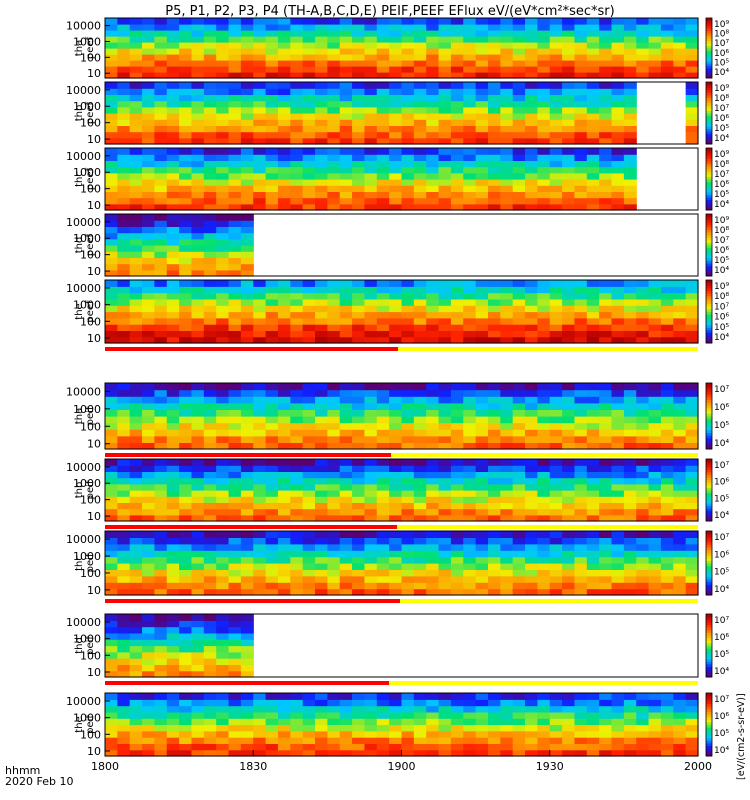  What do you see at coordinates (550, 766) in the screenshot?
I see `x-tick-label: 1930` at bounding box center [550, 766].